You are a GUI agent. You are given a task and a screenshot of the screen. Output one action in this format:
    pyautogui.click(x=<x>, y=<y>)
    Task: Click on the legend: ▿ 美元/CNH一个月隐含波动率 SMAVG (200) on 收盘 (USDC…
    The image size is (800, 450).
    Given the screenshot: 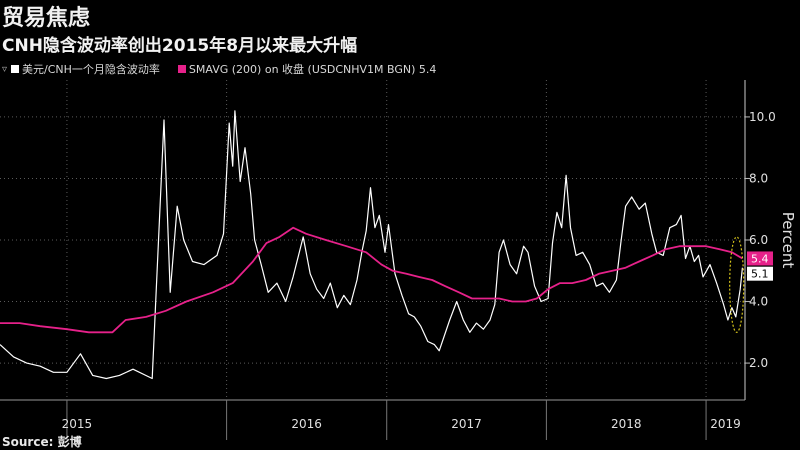 What is the action you would take?
    pyautogui.click(x=219, y=69)
    